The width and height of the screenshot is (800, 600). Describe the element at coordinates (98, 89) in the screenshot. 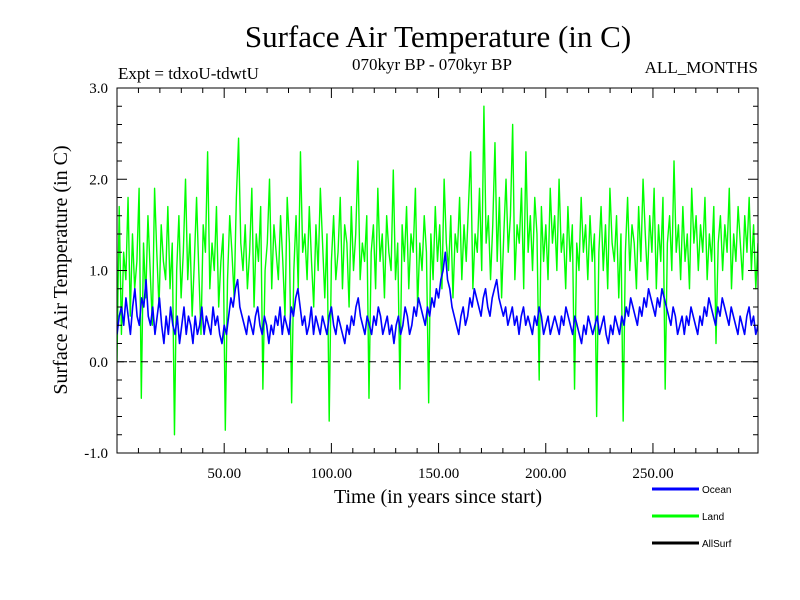

I see `y-tick-label: 3.0` at that location.